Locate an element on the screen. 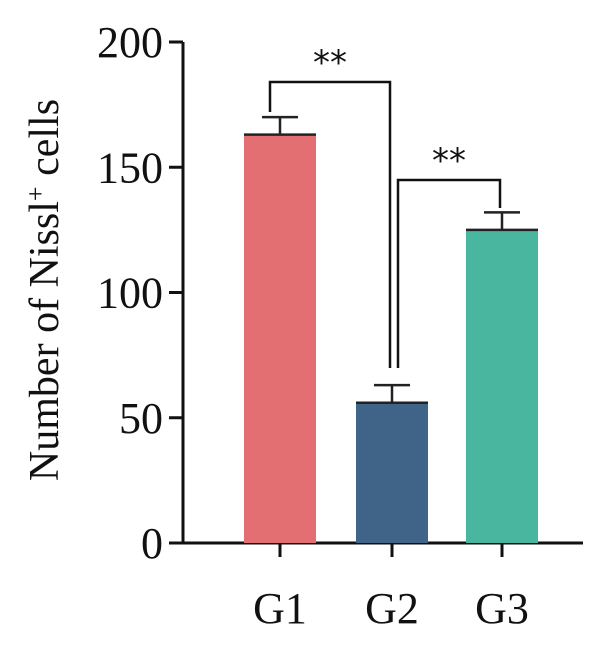 The image size is (600, 649). y-axis-label-tail: cells is located at coordinates (45, 142).